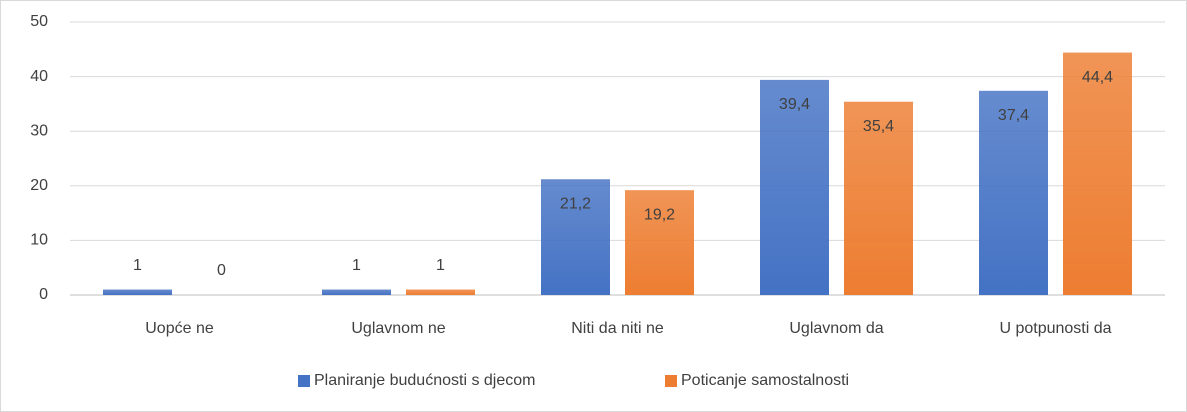  What do you see at coordinates (424, 380) in the screenshot?
I see `legend-label: Planiranje budućnosti s djecom` at bounding box center [424, 380].